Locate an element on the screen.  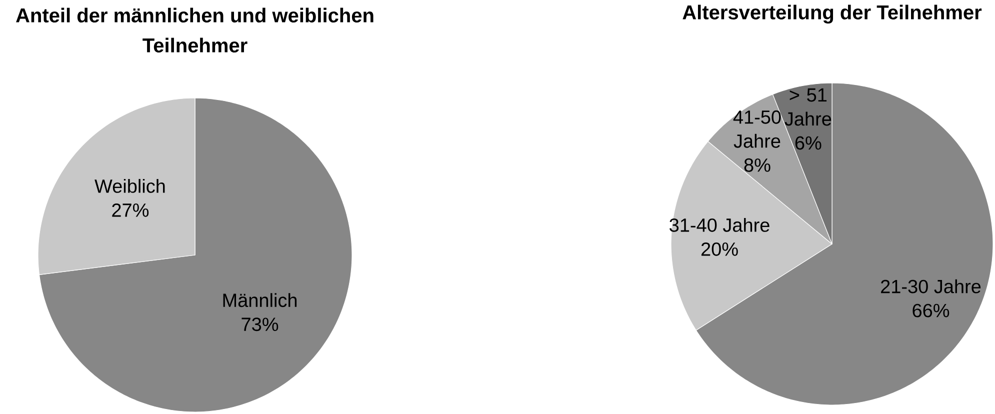
data-label: 8% is located at coordinates (757, 165).